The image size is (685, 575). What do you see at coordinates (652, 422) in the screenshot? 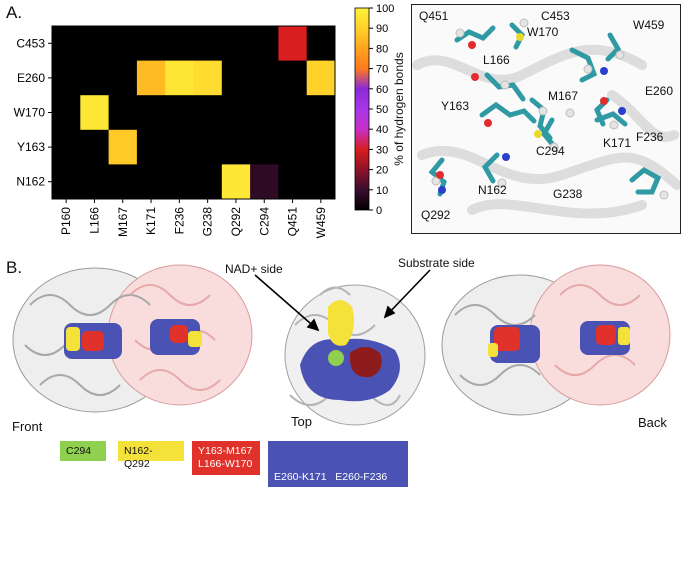
I see `back-view-label: Back` at bounding box center [652, 422].